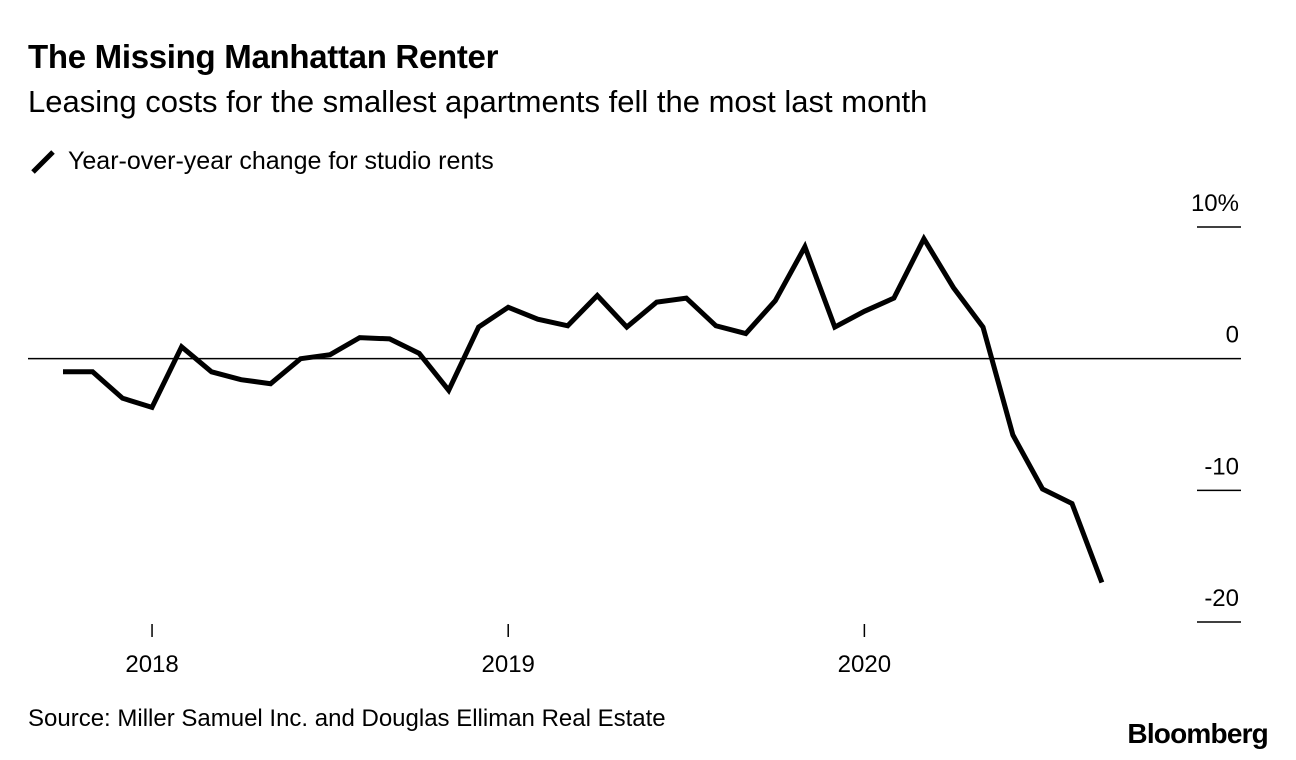  I want to click on y-tick-label: 10%, so click(1215, 203).